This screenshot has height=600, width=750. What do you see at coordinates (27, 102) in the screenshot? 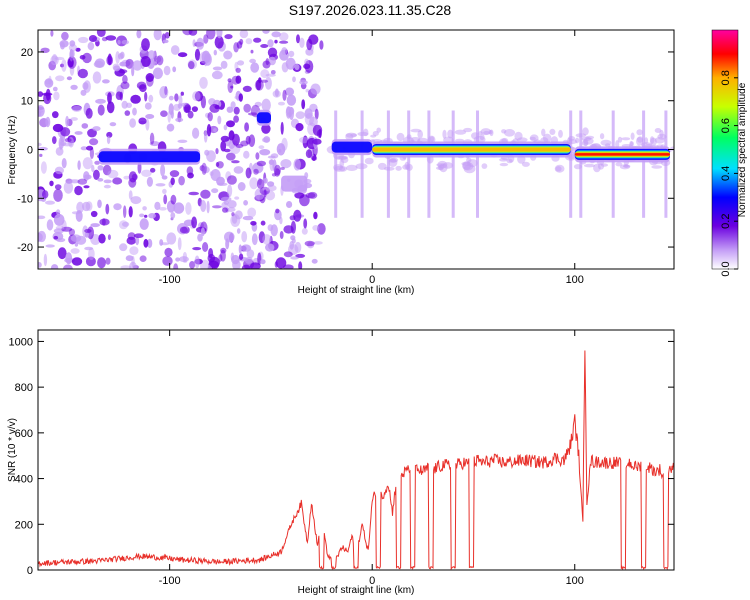
I see `spectrogram-y-tick-label: 10` at bounding box center [27, 102].